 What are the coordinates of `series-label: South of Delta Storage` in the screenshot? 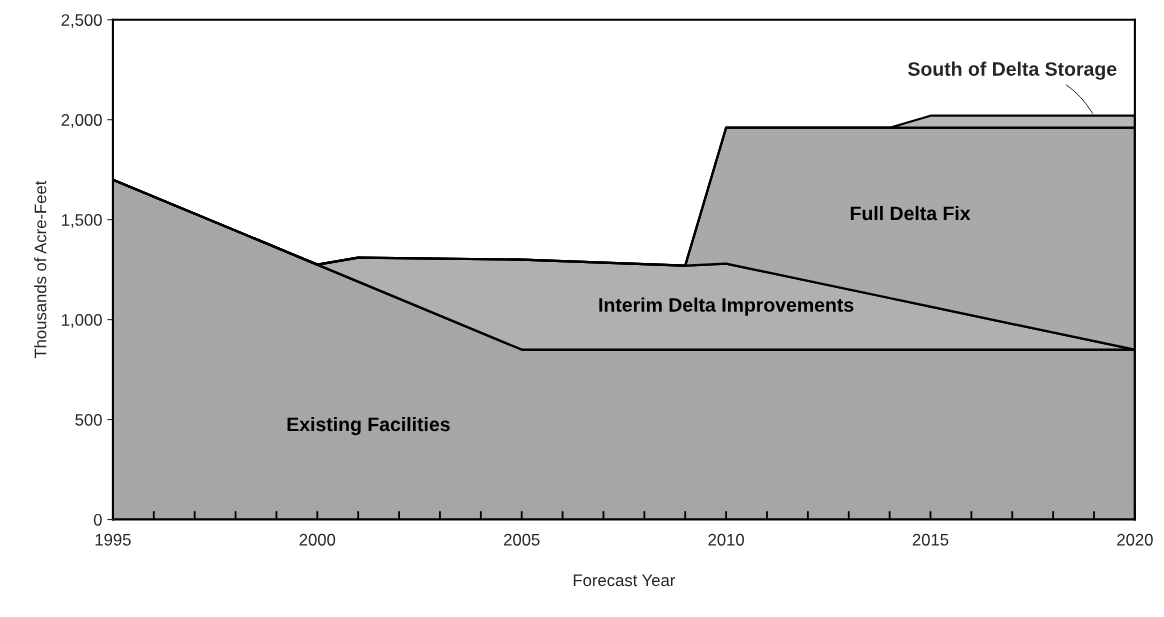 It's located at (1012, 70).